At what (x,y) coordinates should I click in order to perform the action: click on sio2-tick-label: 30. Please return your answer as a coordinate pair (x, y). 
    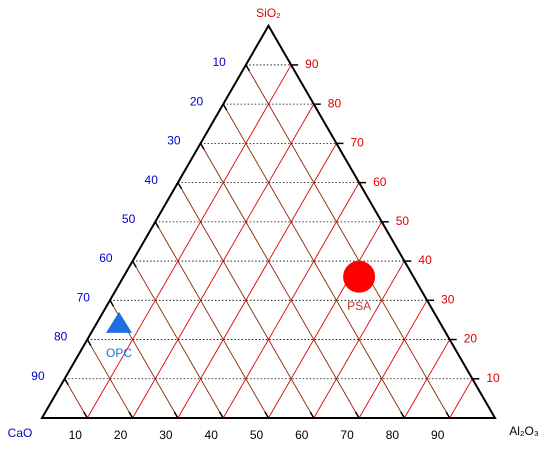
    Looking at the image, I should click on (448, 299).